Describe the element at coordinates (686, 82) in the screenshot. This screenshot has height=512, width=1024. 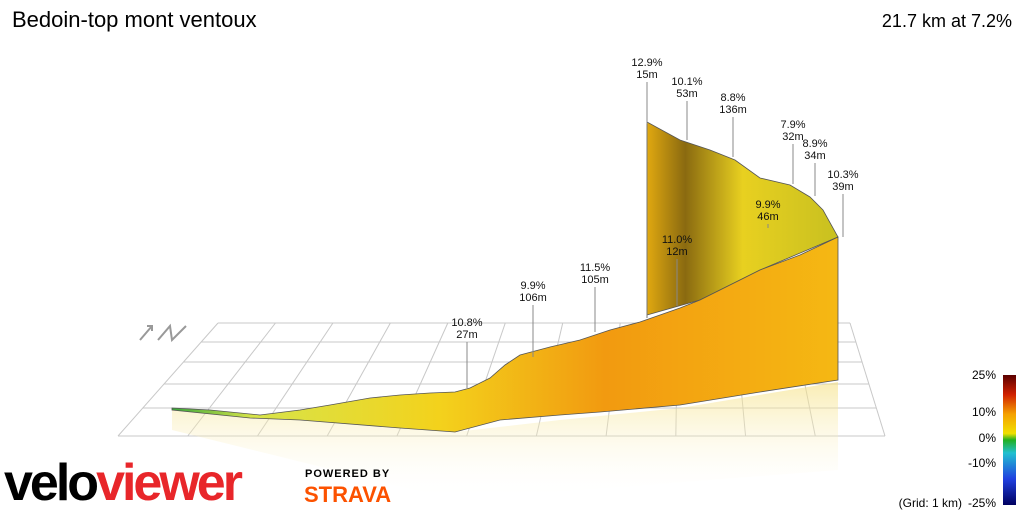
I see `annotation-gradient: 10.1%` at that location.